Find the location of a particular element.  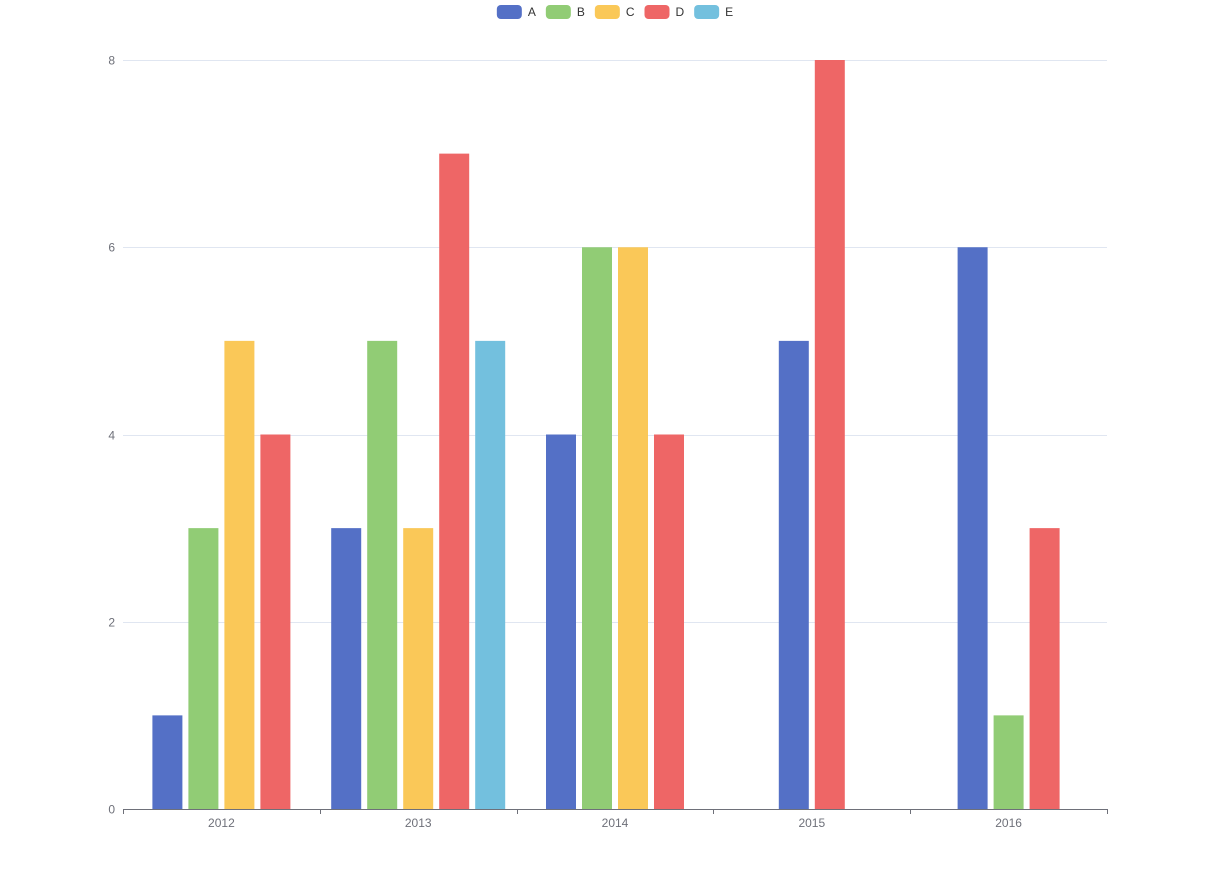

bar-a-2012 is located at coordinates (167, 762).